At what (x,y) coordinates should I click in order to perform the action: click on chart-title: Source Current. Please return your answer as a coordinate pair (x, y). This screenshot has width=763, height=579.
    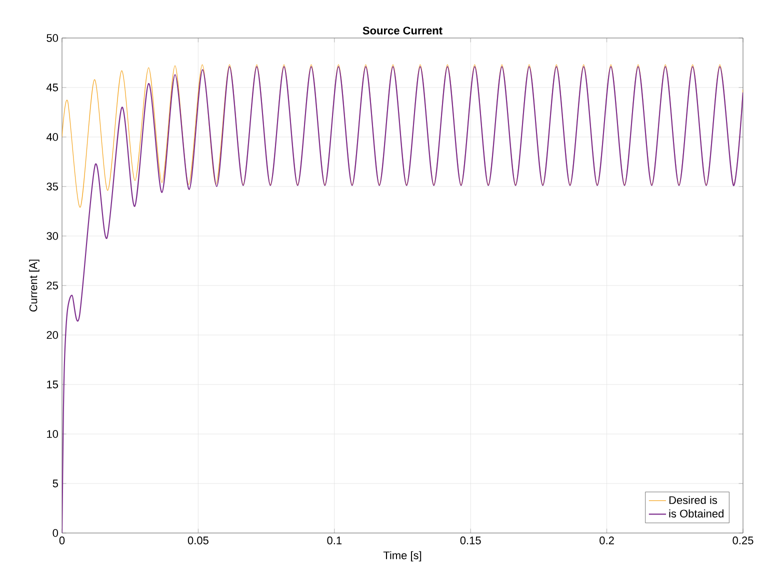
    Looking at the image, I should click on (402, 30).